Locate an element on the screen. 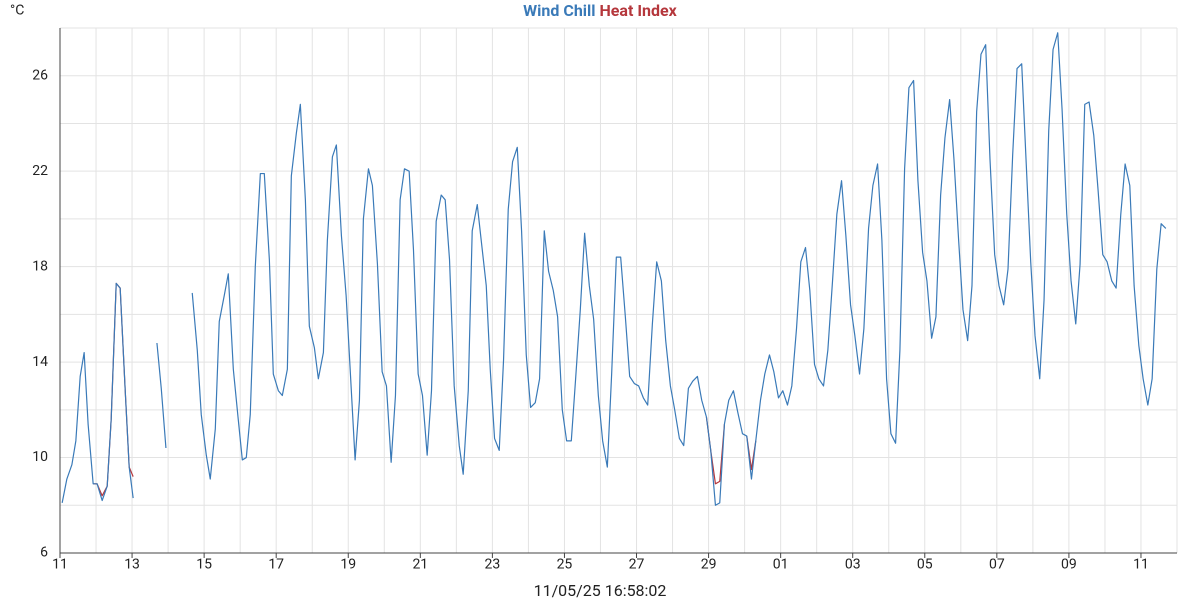  x-tick-label: 15 is located at coordinates (204, 565).